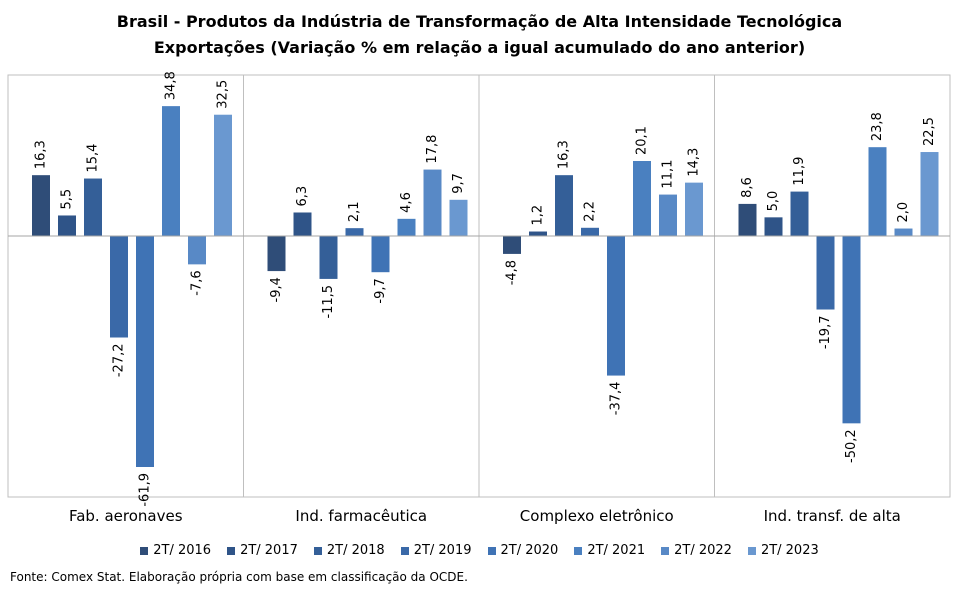  Describe the element at coordinates (197, 282) in the screenshot. I see `data-label: -7,6` at that location.